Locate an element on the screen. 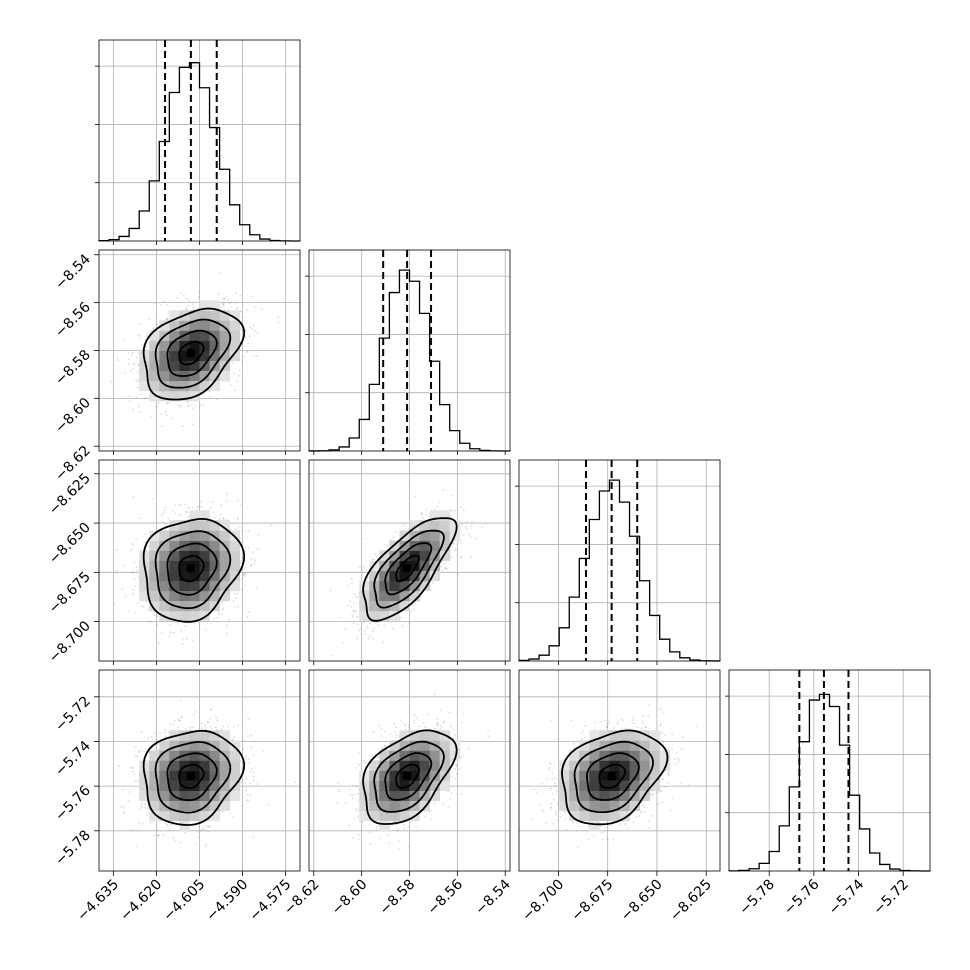  contour-2sigma is located at coordinates (410, 569).